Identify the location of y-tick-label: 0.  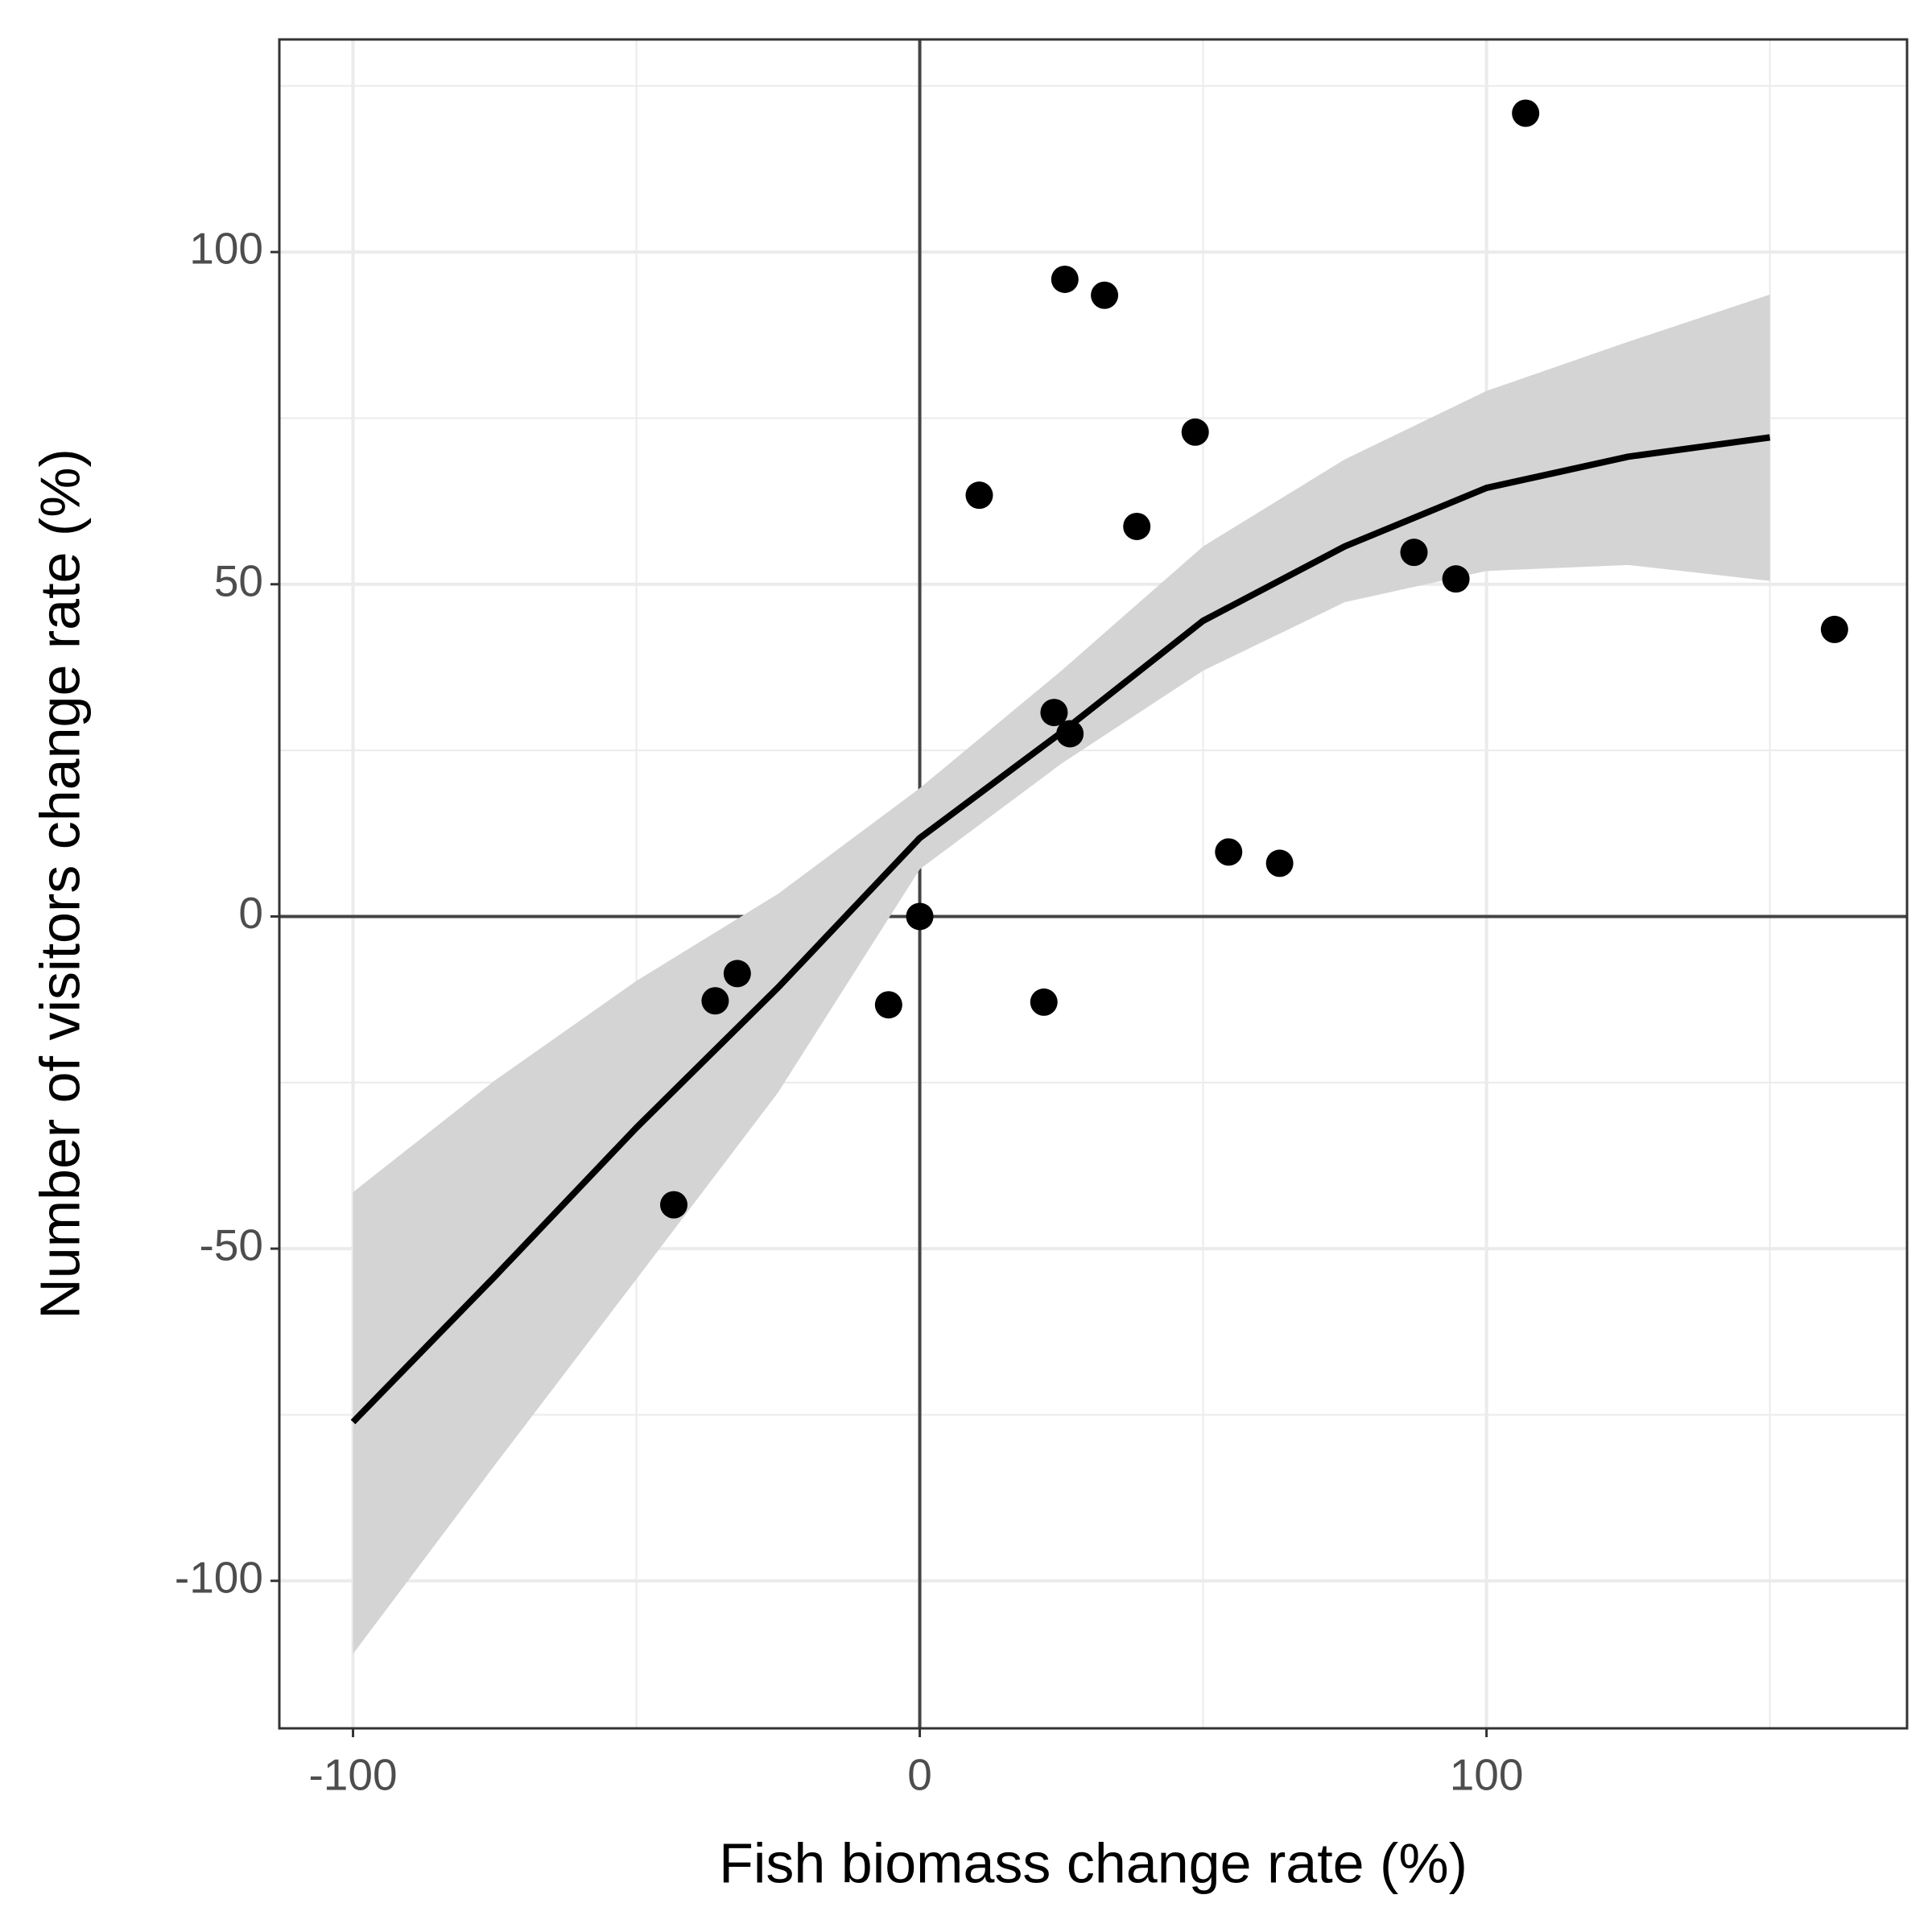
(250, 913).